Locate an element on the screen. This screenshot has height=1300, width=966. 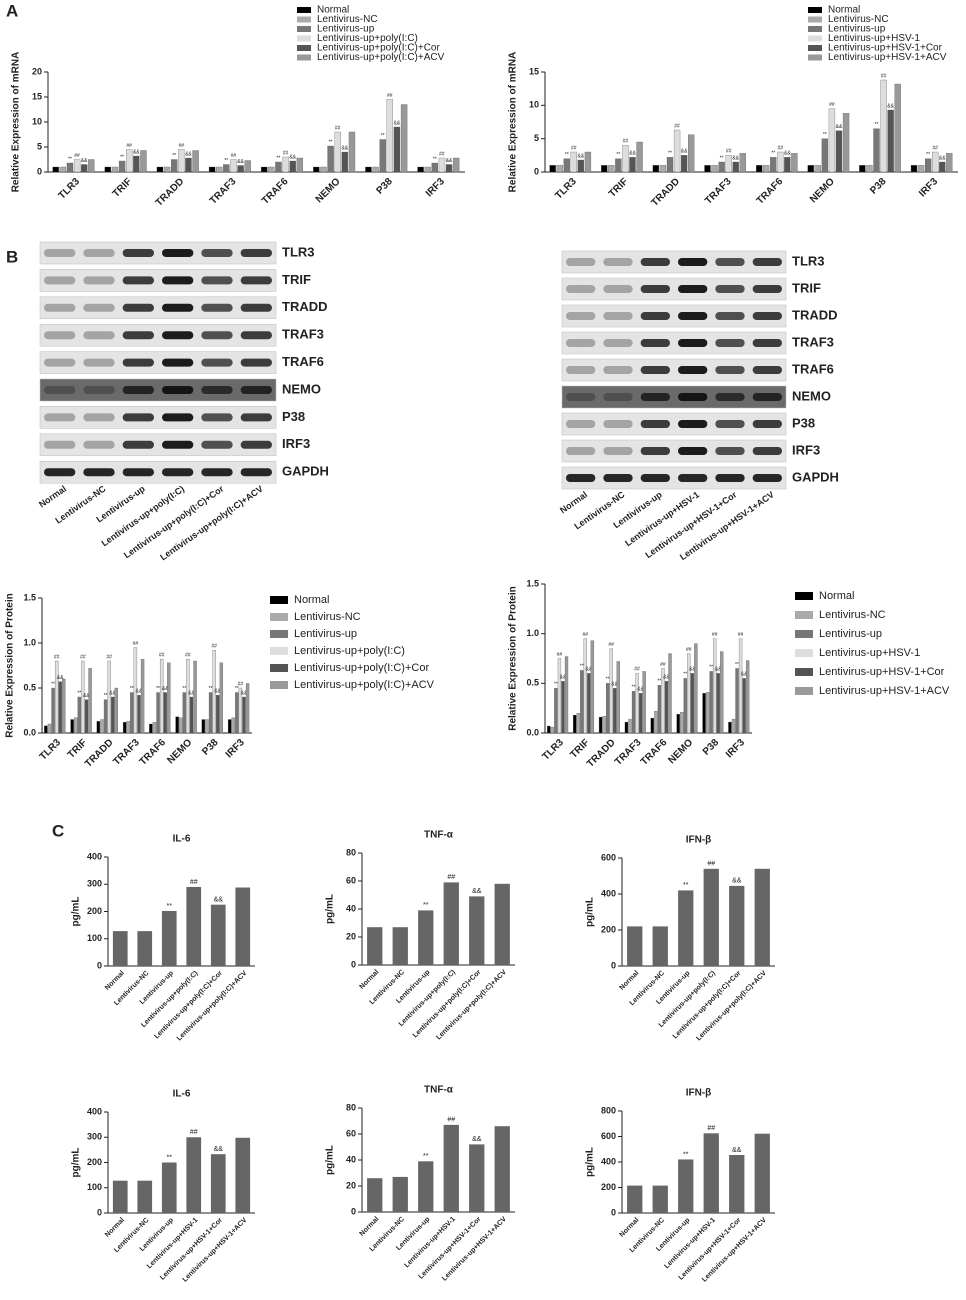
x-tick-label: TRIF is located at coordinates (122, 187).